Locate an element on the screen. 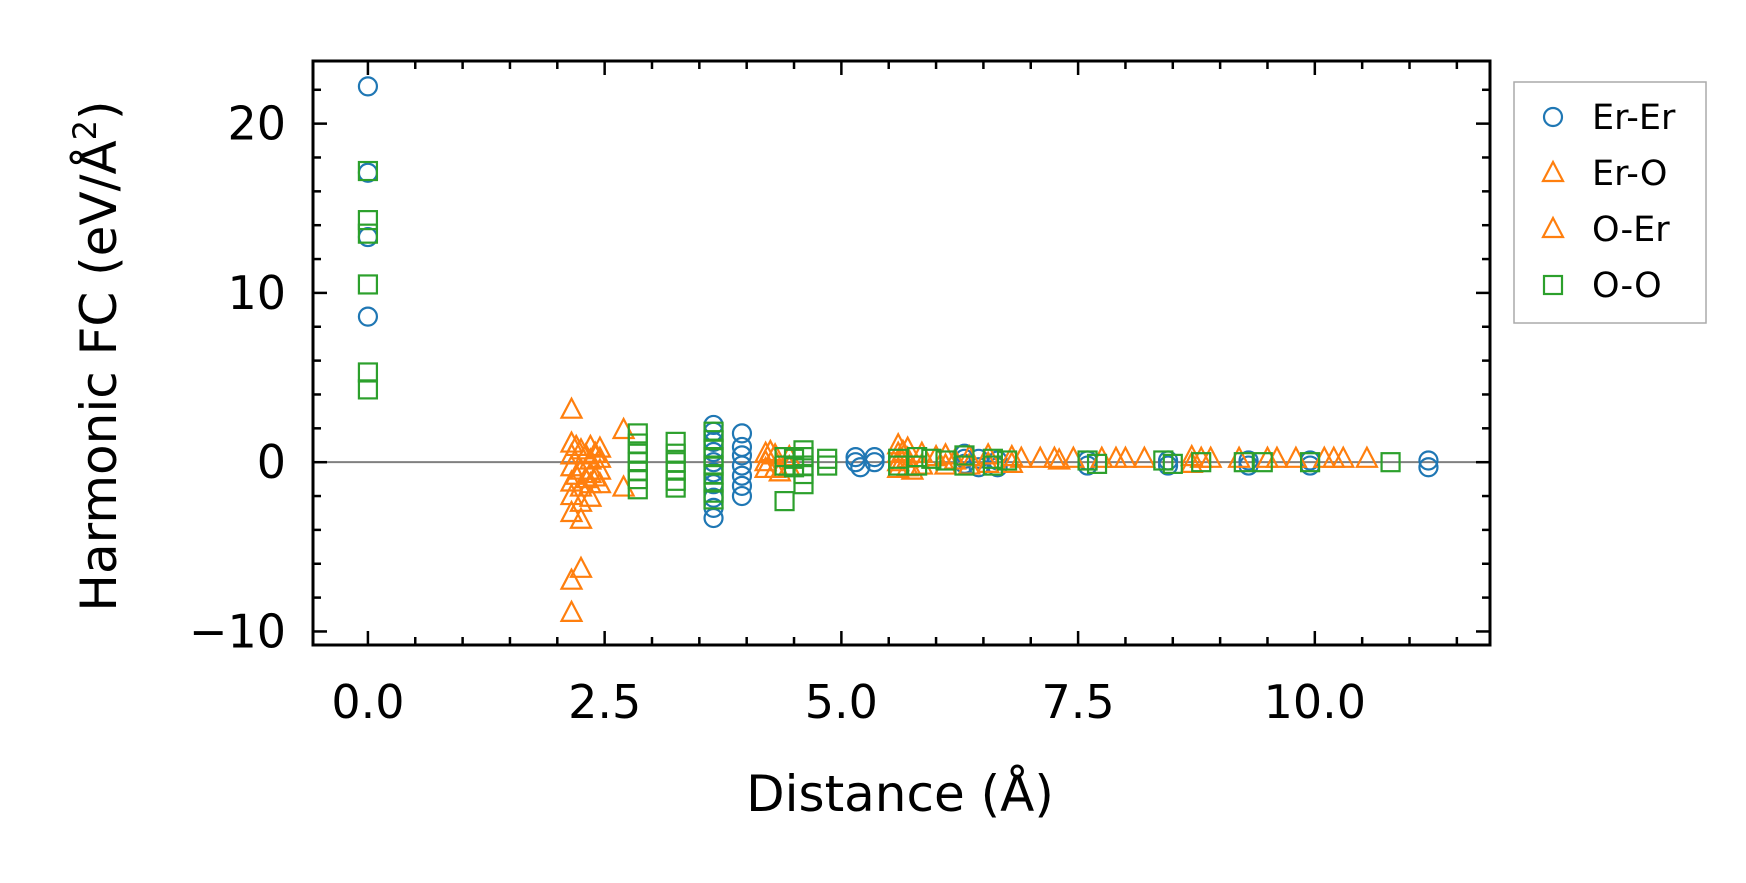  y-axis-title: Harmonic FC (eV/Å2) is located at coordinates (97, 355).